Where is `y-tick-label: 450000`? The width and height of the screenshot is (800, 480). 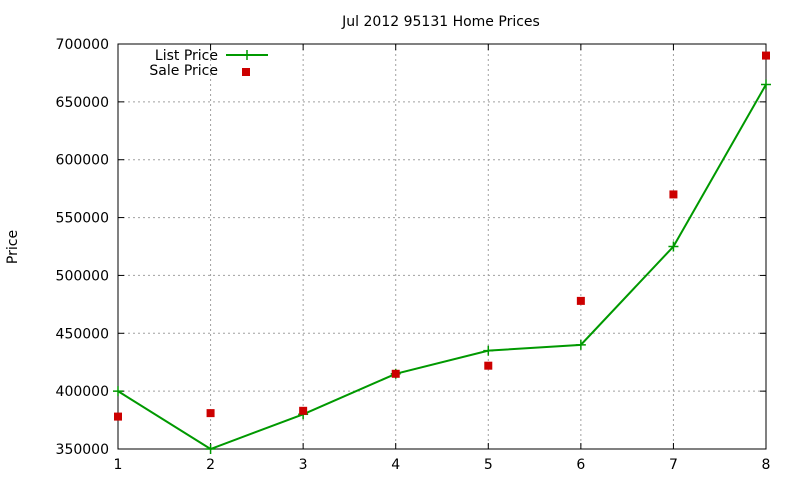
y-tick-label: 450000 is located at coordinates (82, 334).